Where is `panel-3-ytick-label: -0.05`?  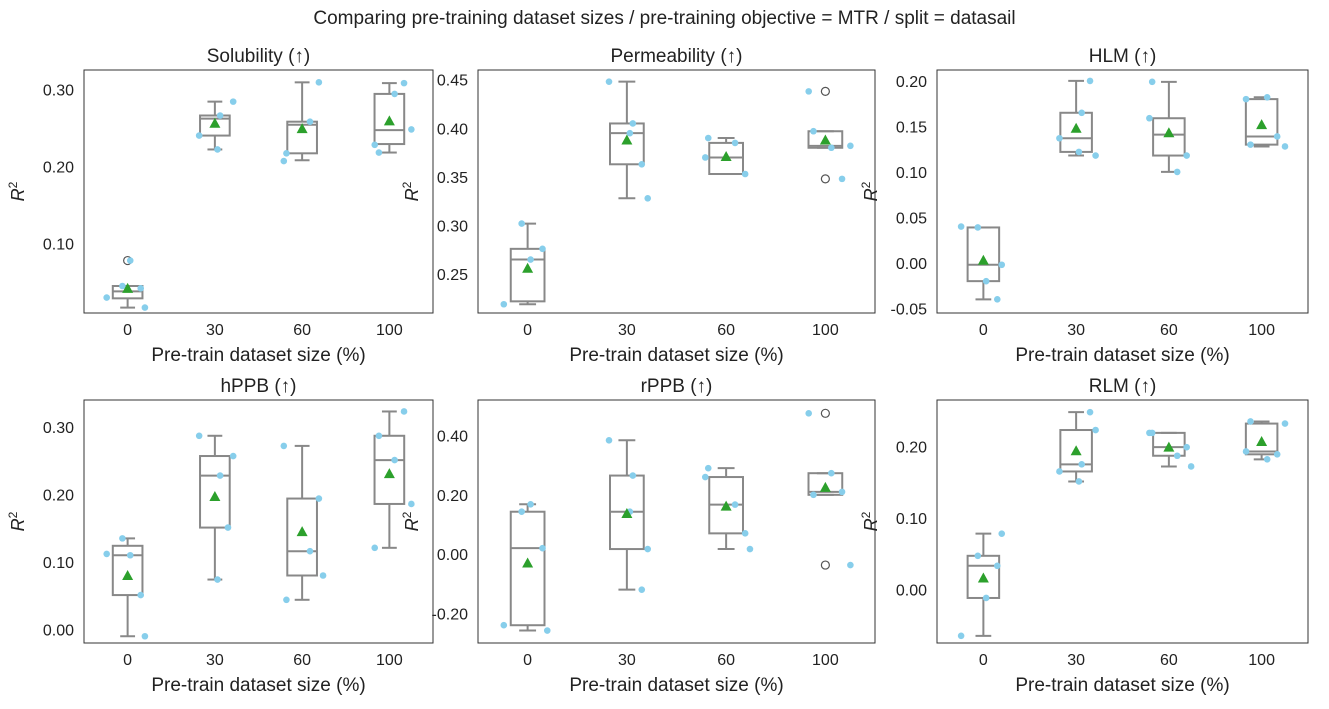 panel-3-ytick-label: -0.05 is located at coordinates (909, 309).